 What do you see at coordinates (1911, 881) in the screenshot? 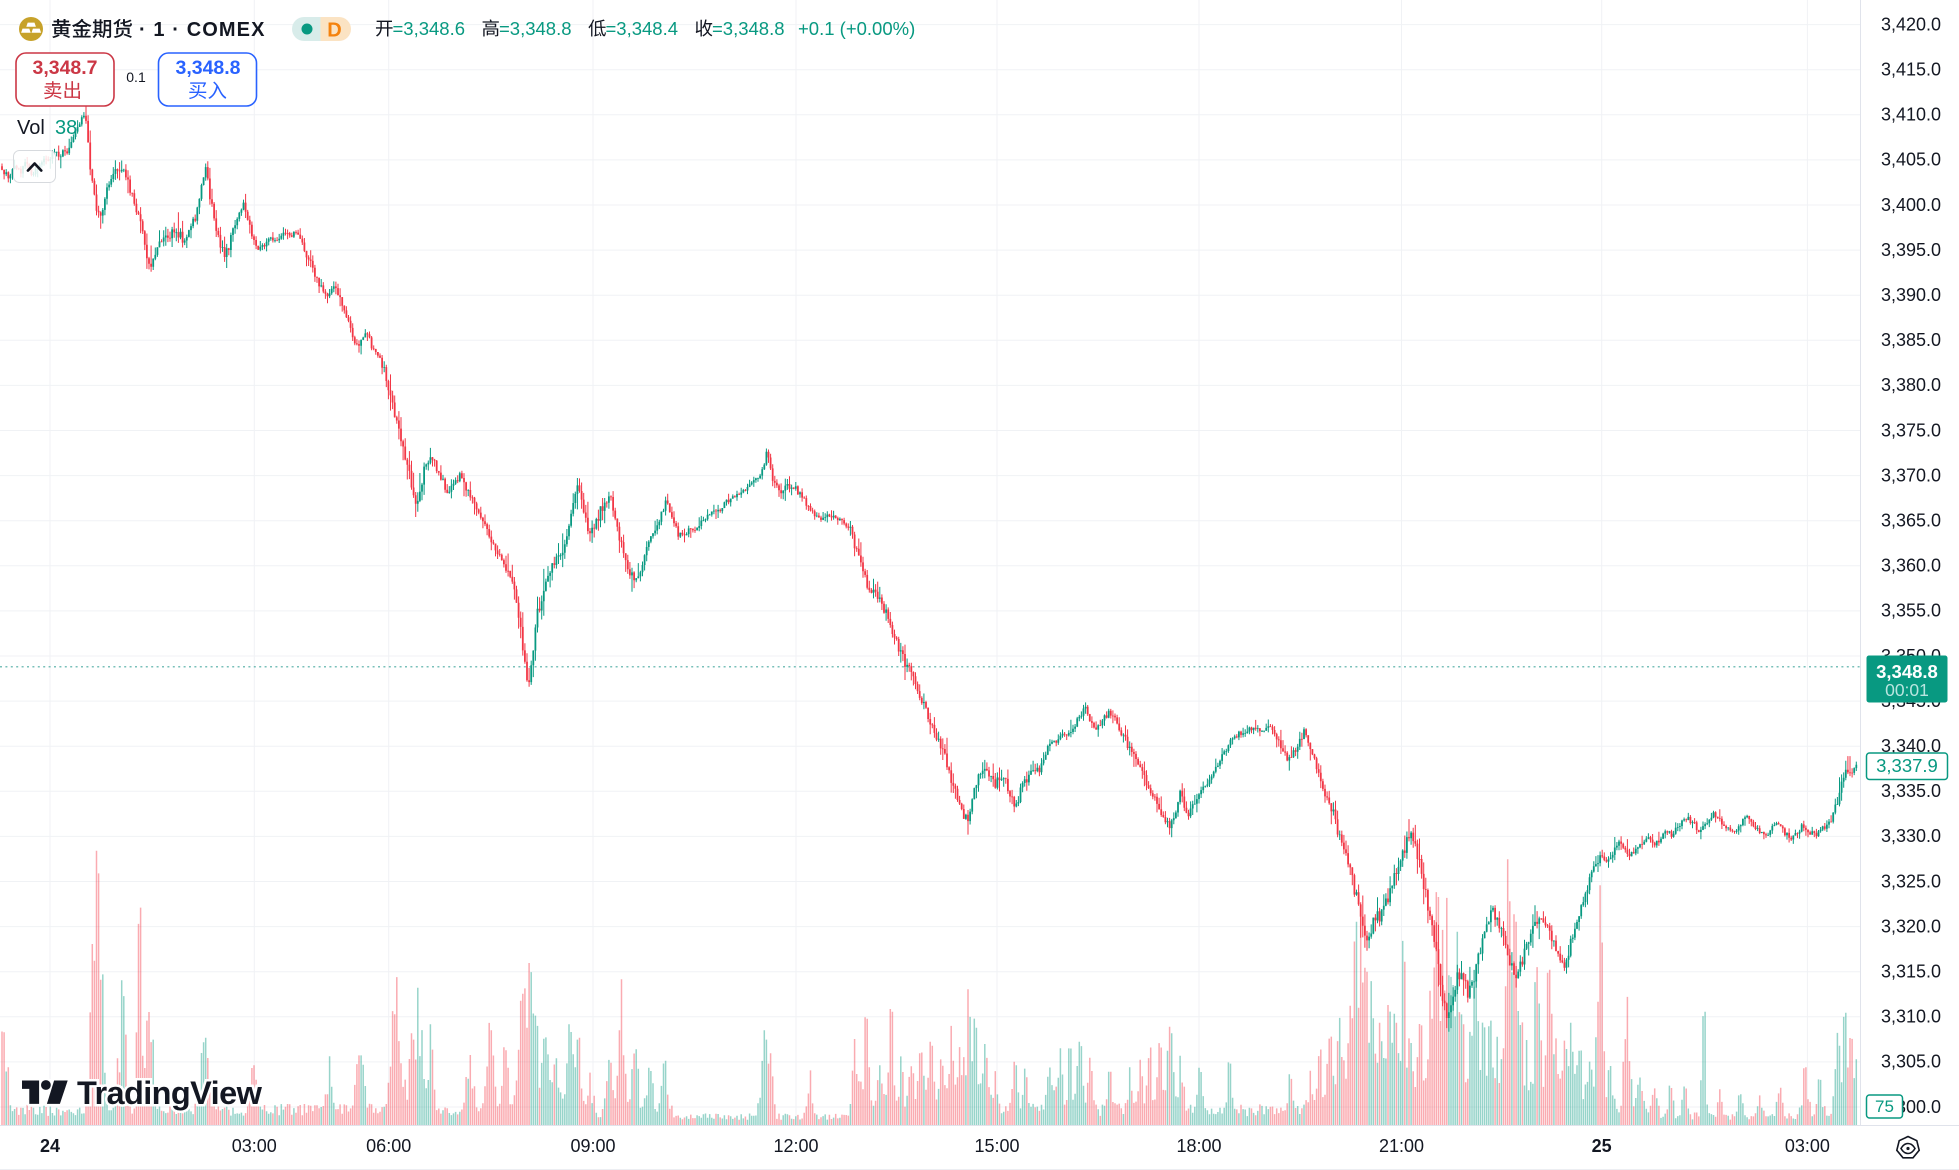
I see `svg-text: 3,325.0` at bounding box center [1911, 881].